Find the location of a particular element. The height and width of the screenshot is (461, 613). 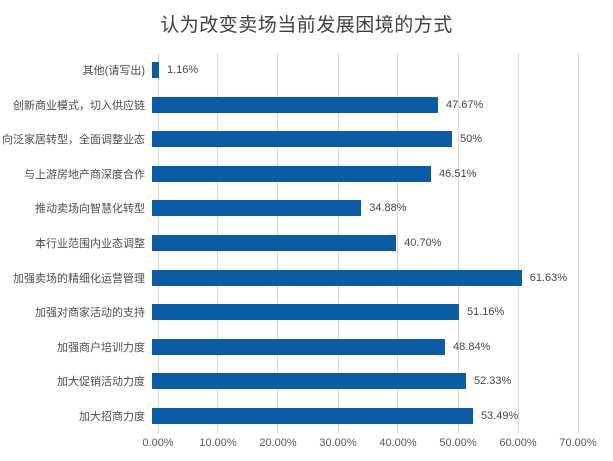

x-tick-label: 10.00% is located at coordinates (218, 443).